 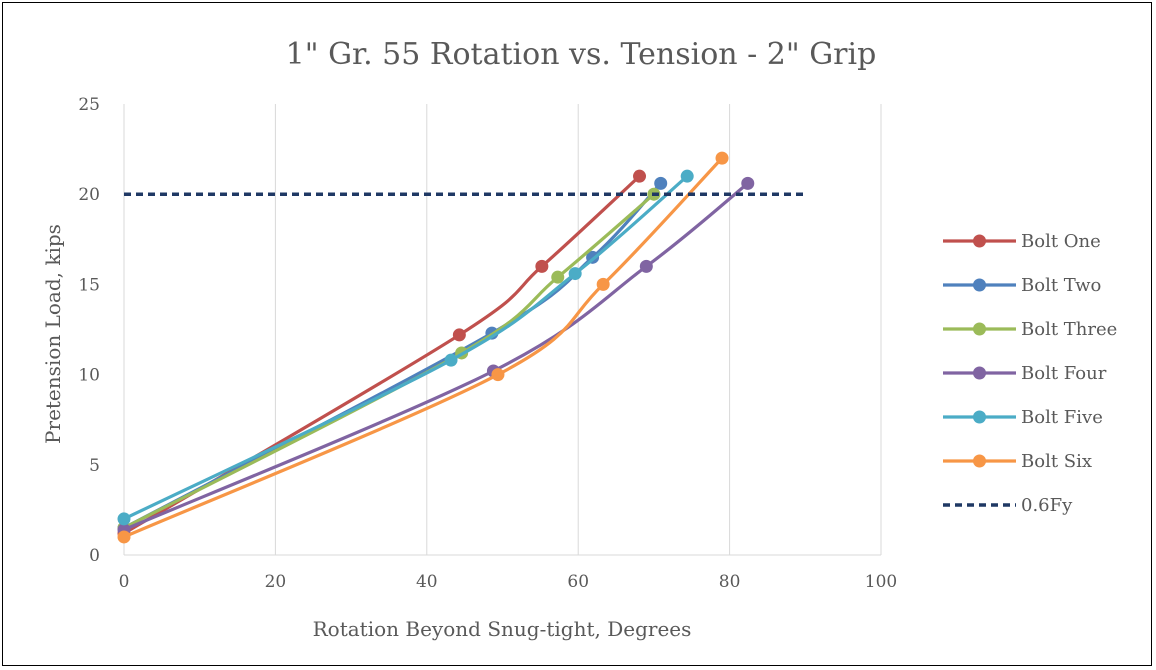 What do you see at coordinates (89, 195) in the screenshot?
I see `y-tick-label: 20` at bounding box center [89, 195].